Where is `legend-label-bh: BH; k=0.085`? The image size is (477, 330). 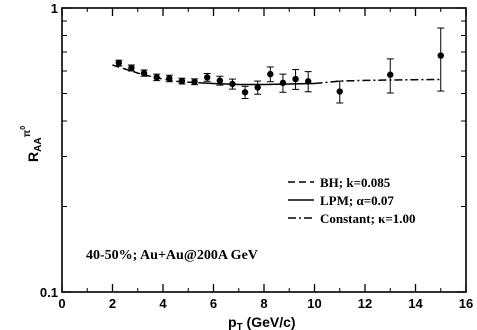
legend-label-bh: BH; k=0.085 is located at coordinates (355, 182).